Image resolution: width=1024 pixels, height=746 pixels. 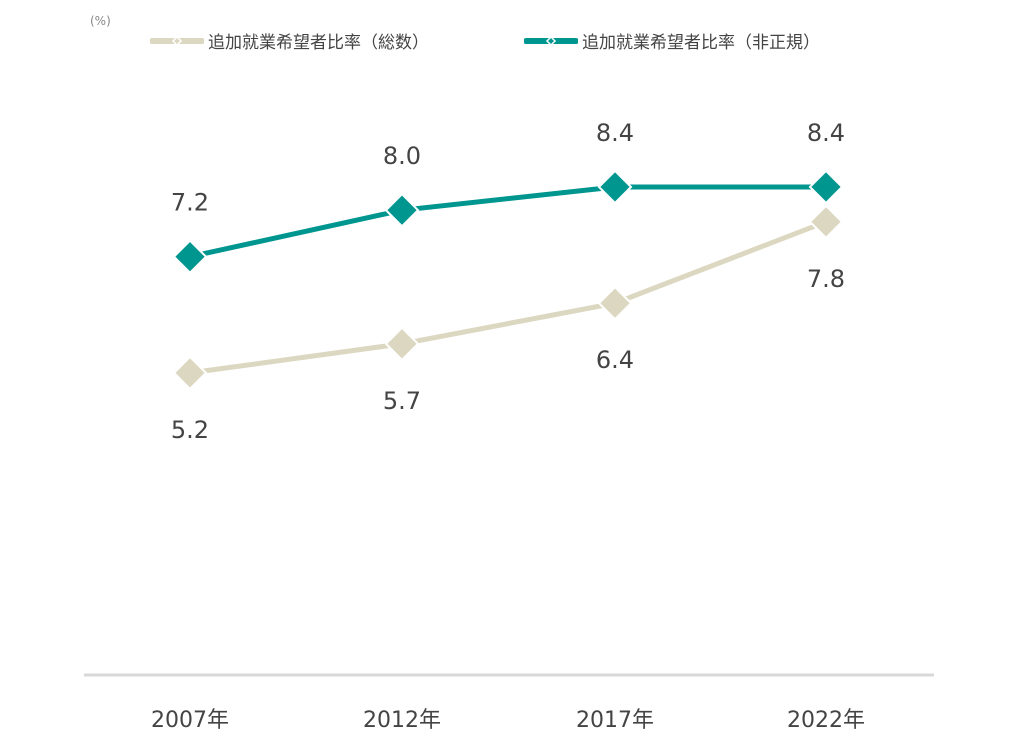 What do you see at coordinates (190, 430) in the screenshot?
I see `data-label: 5.2` at bounding box center [190, 430].